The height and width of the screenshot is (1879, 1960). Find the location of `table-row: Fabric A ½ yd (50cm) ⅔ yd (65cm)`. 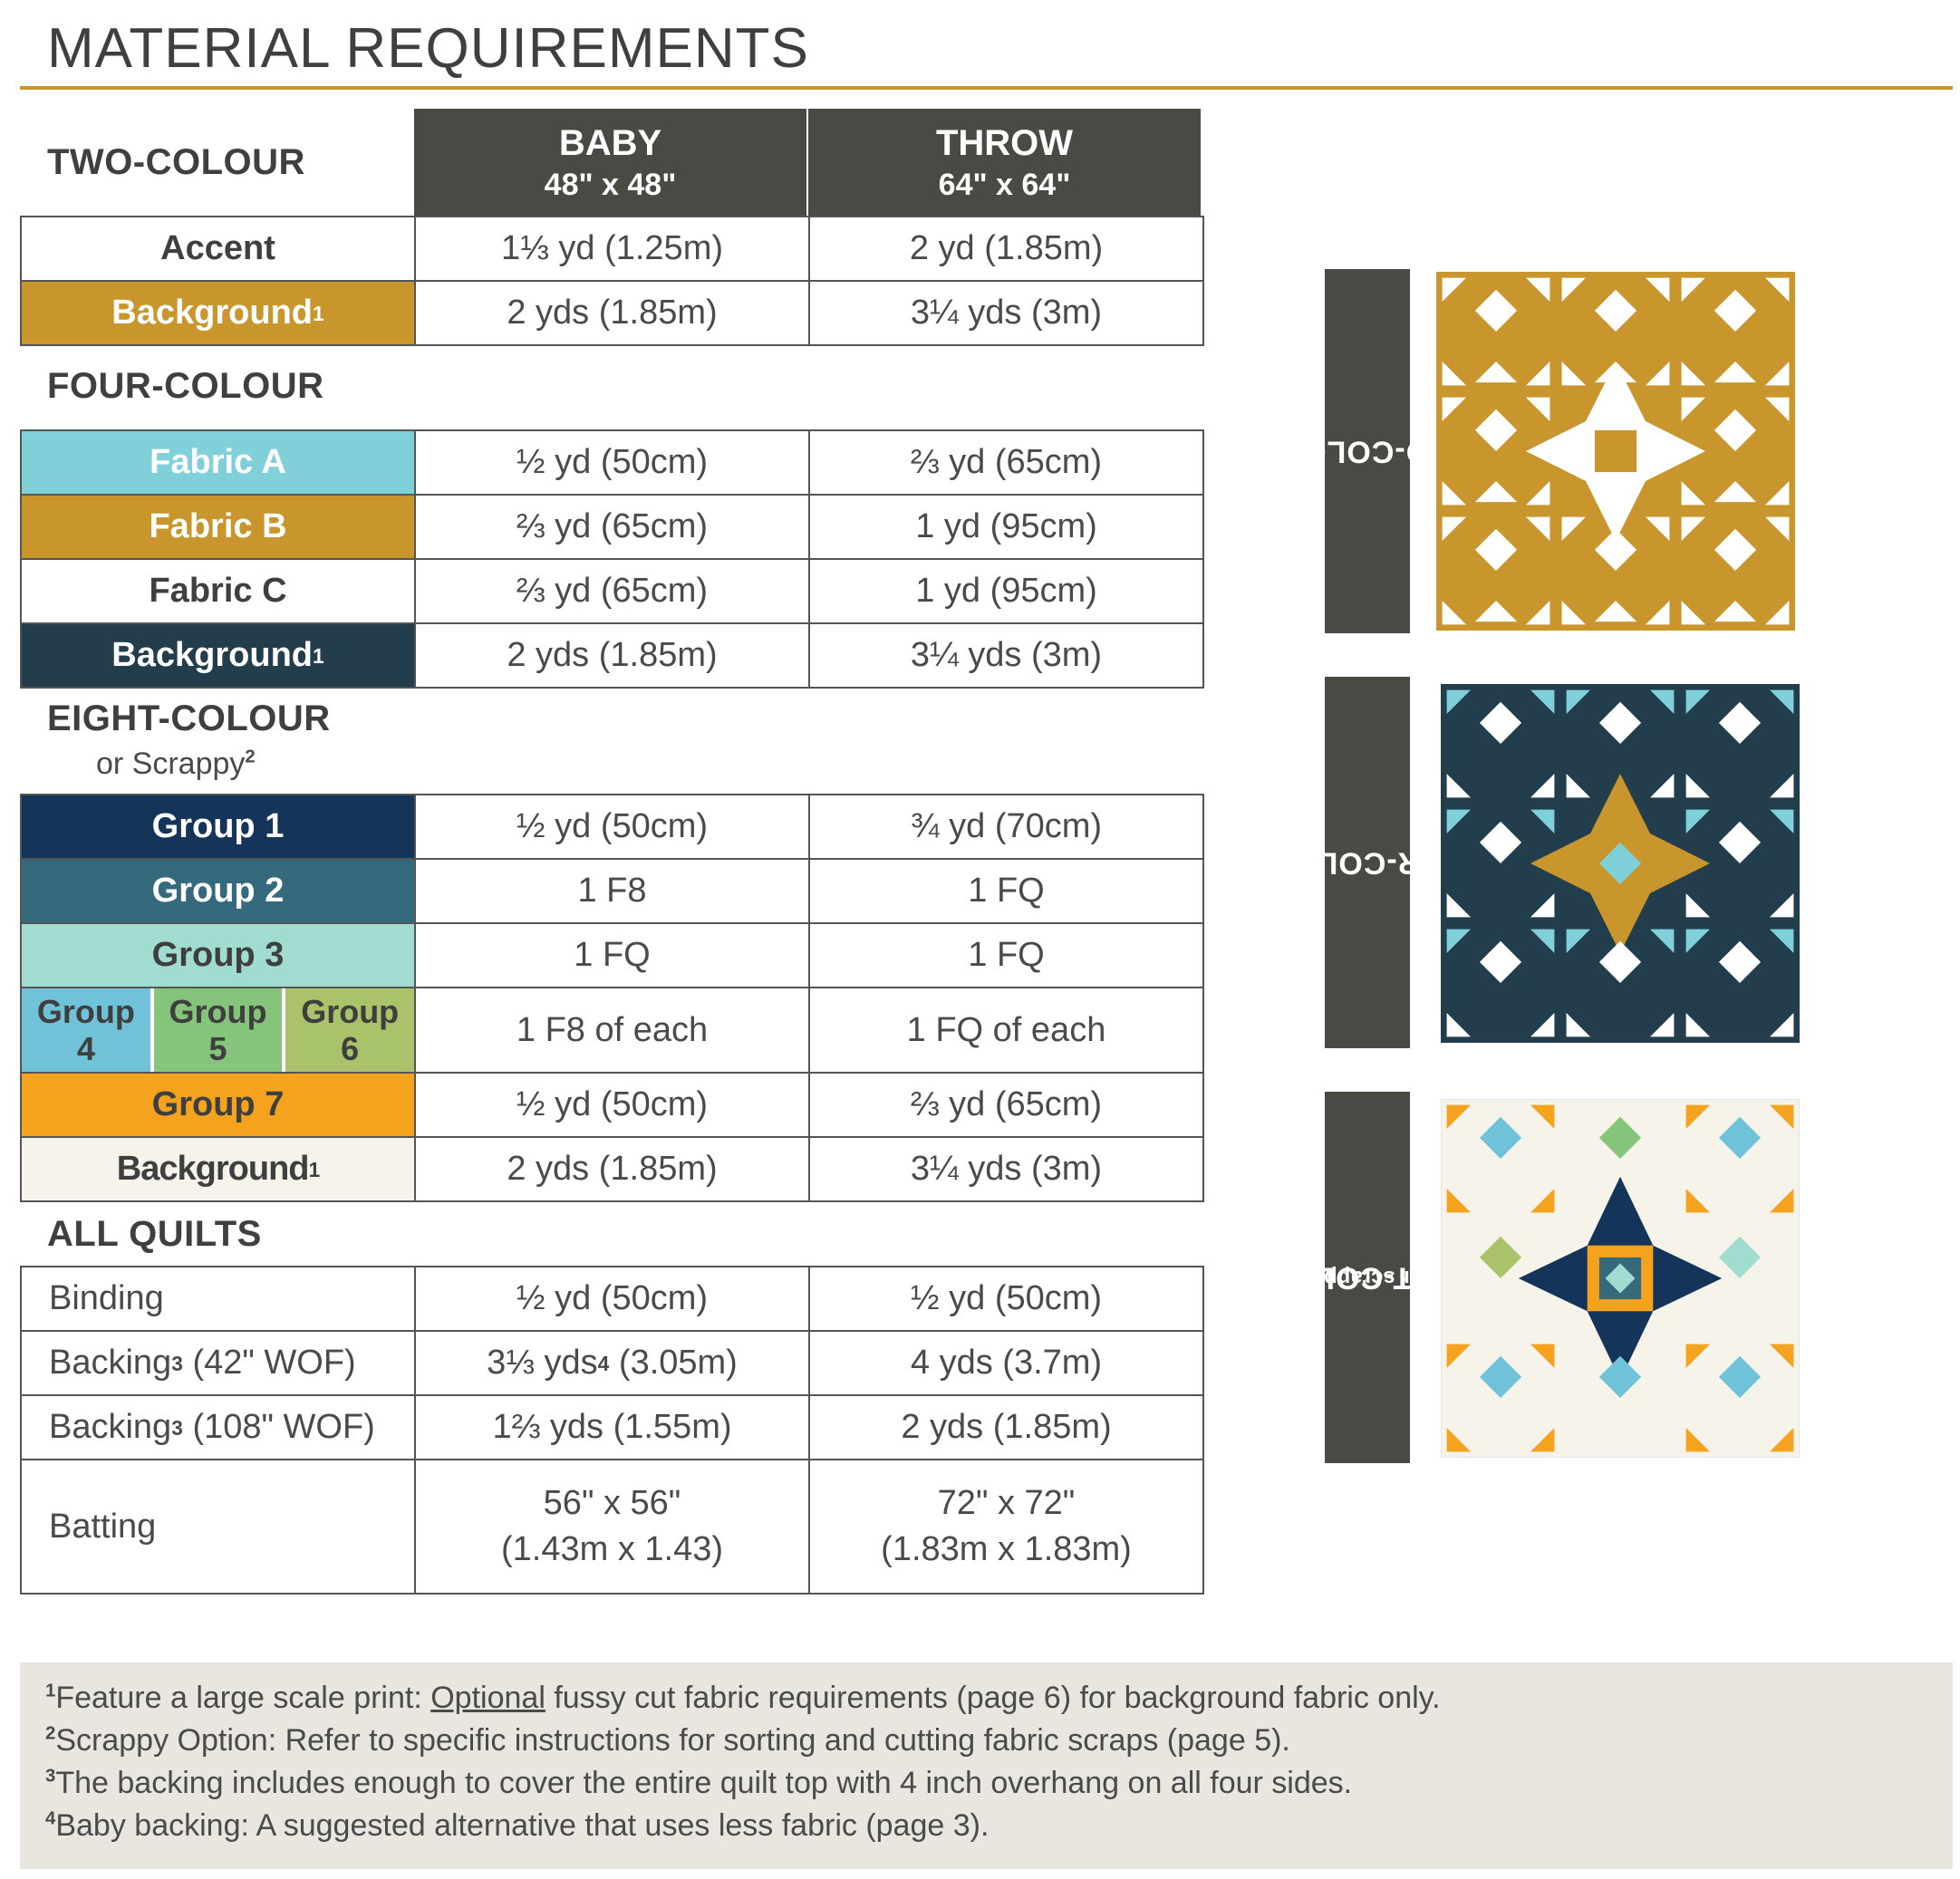

table-row: Fabric A ½ yd (50cm) ⅔ yd (65cm) is located at coordinates (613, 463).